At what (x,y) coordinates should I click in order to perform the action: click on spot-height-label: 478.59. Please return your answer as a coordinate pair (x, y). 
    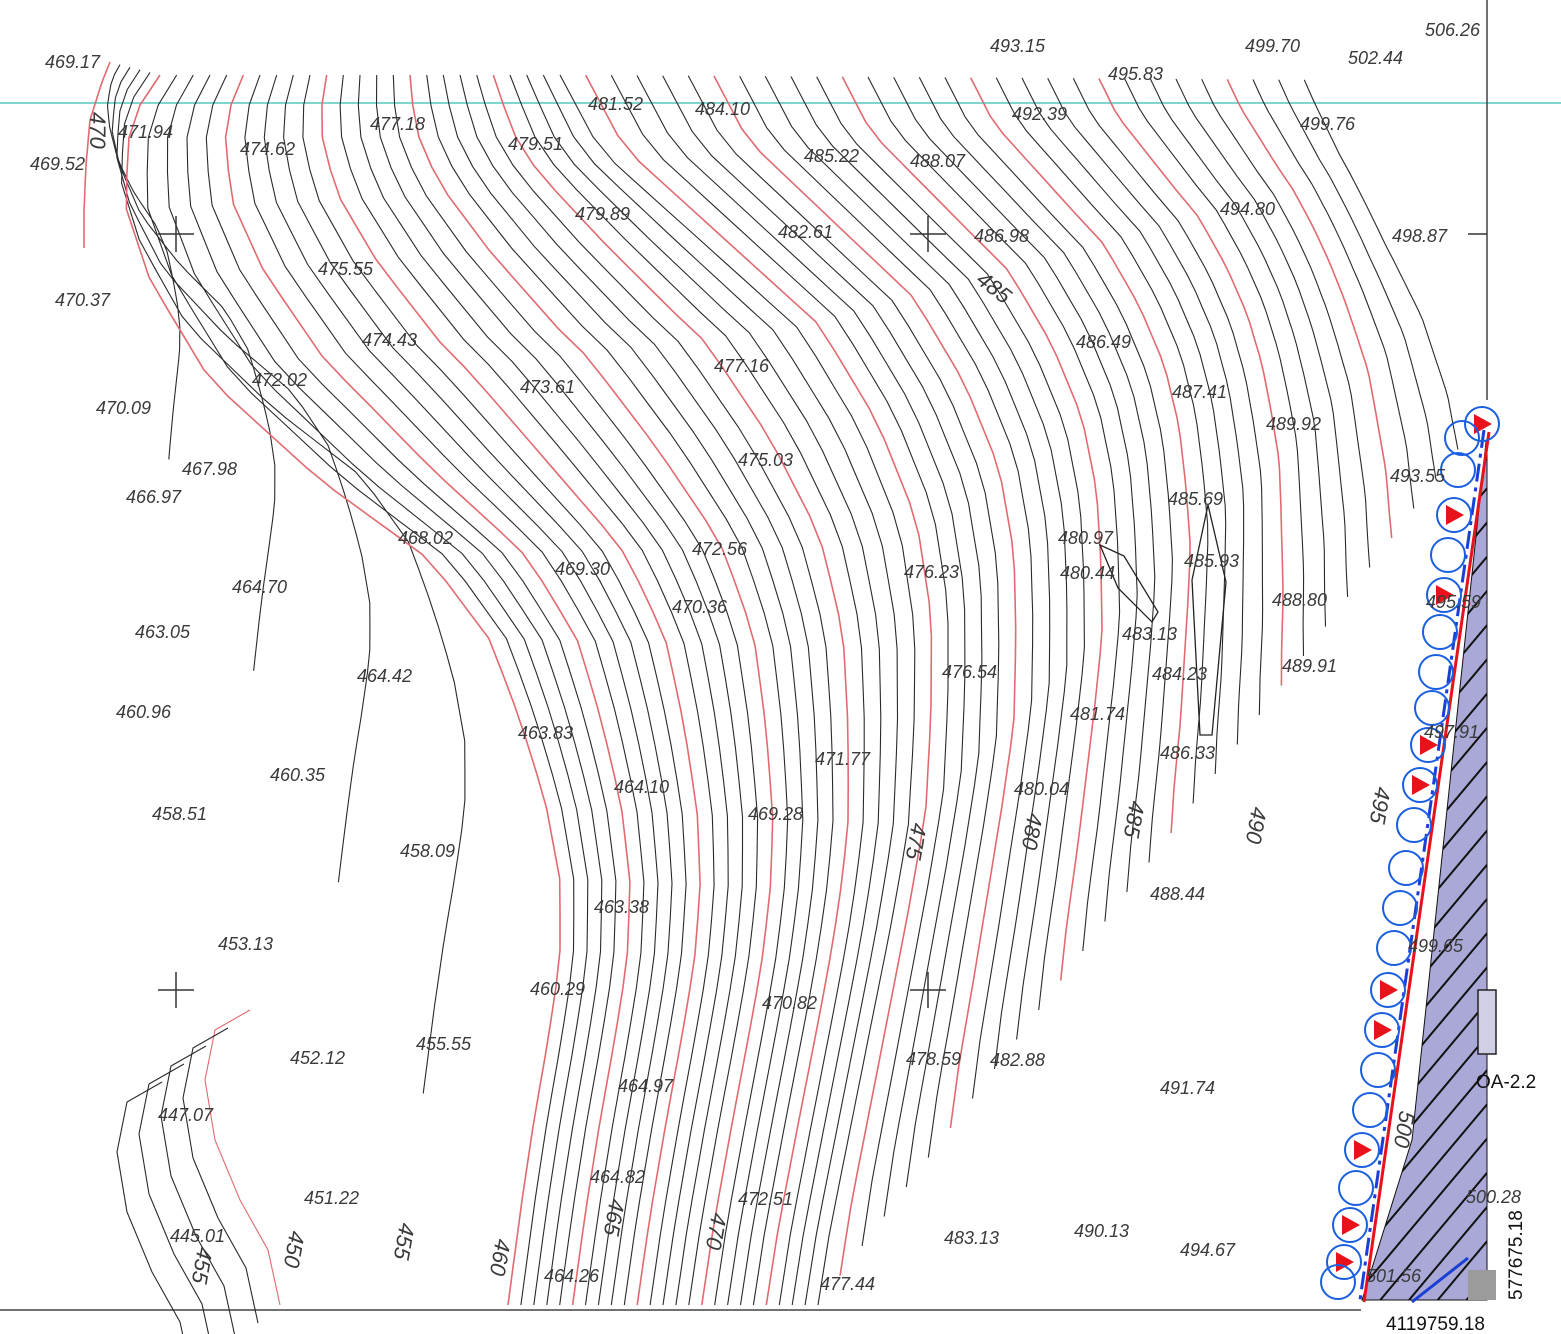
    Looking at the image, I should click on (933, 1059).